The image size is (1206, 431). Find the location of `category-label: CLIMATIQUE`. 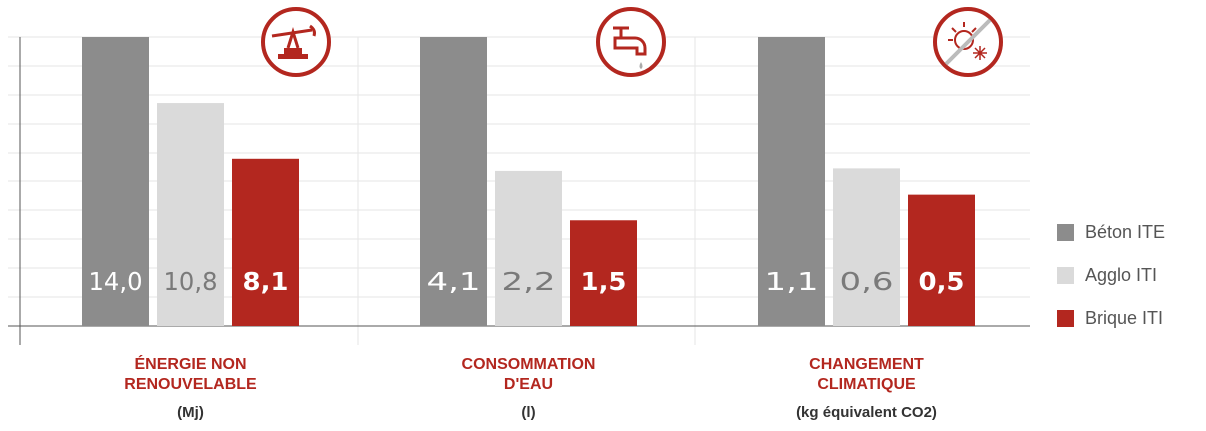

category-label: CLIMATIQUE is located at coordinates (866, 384).